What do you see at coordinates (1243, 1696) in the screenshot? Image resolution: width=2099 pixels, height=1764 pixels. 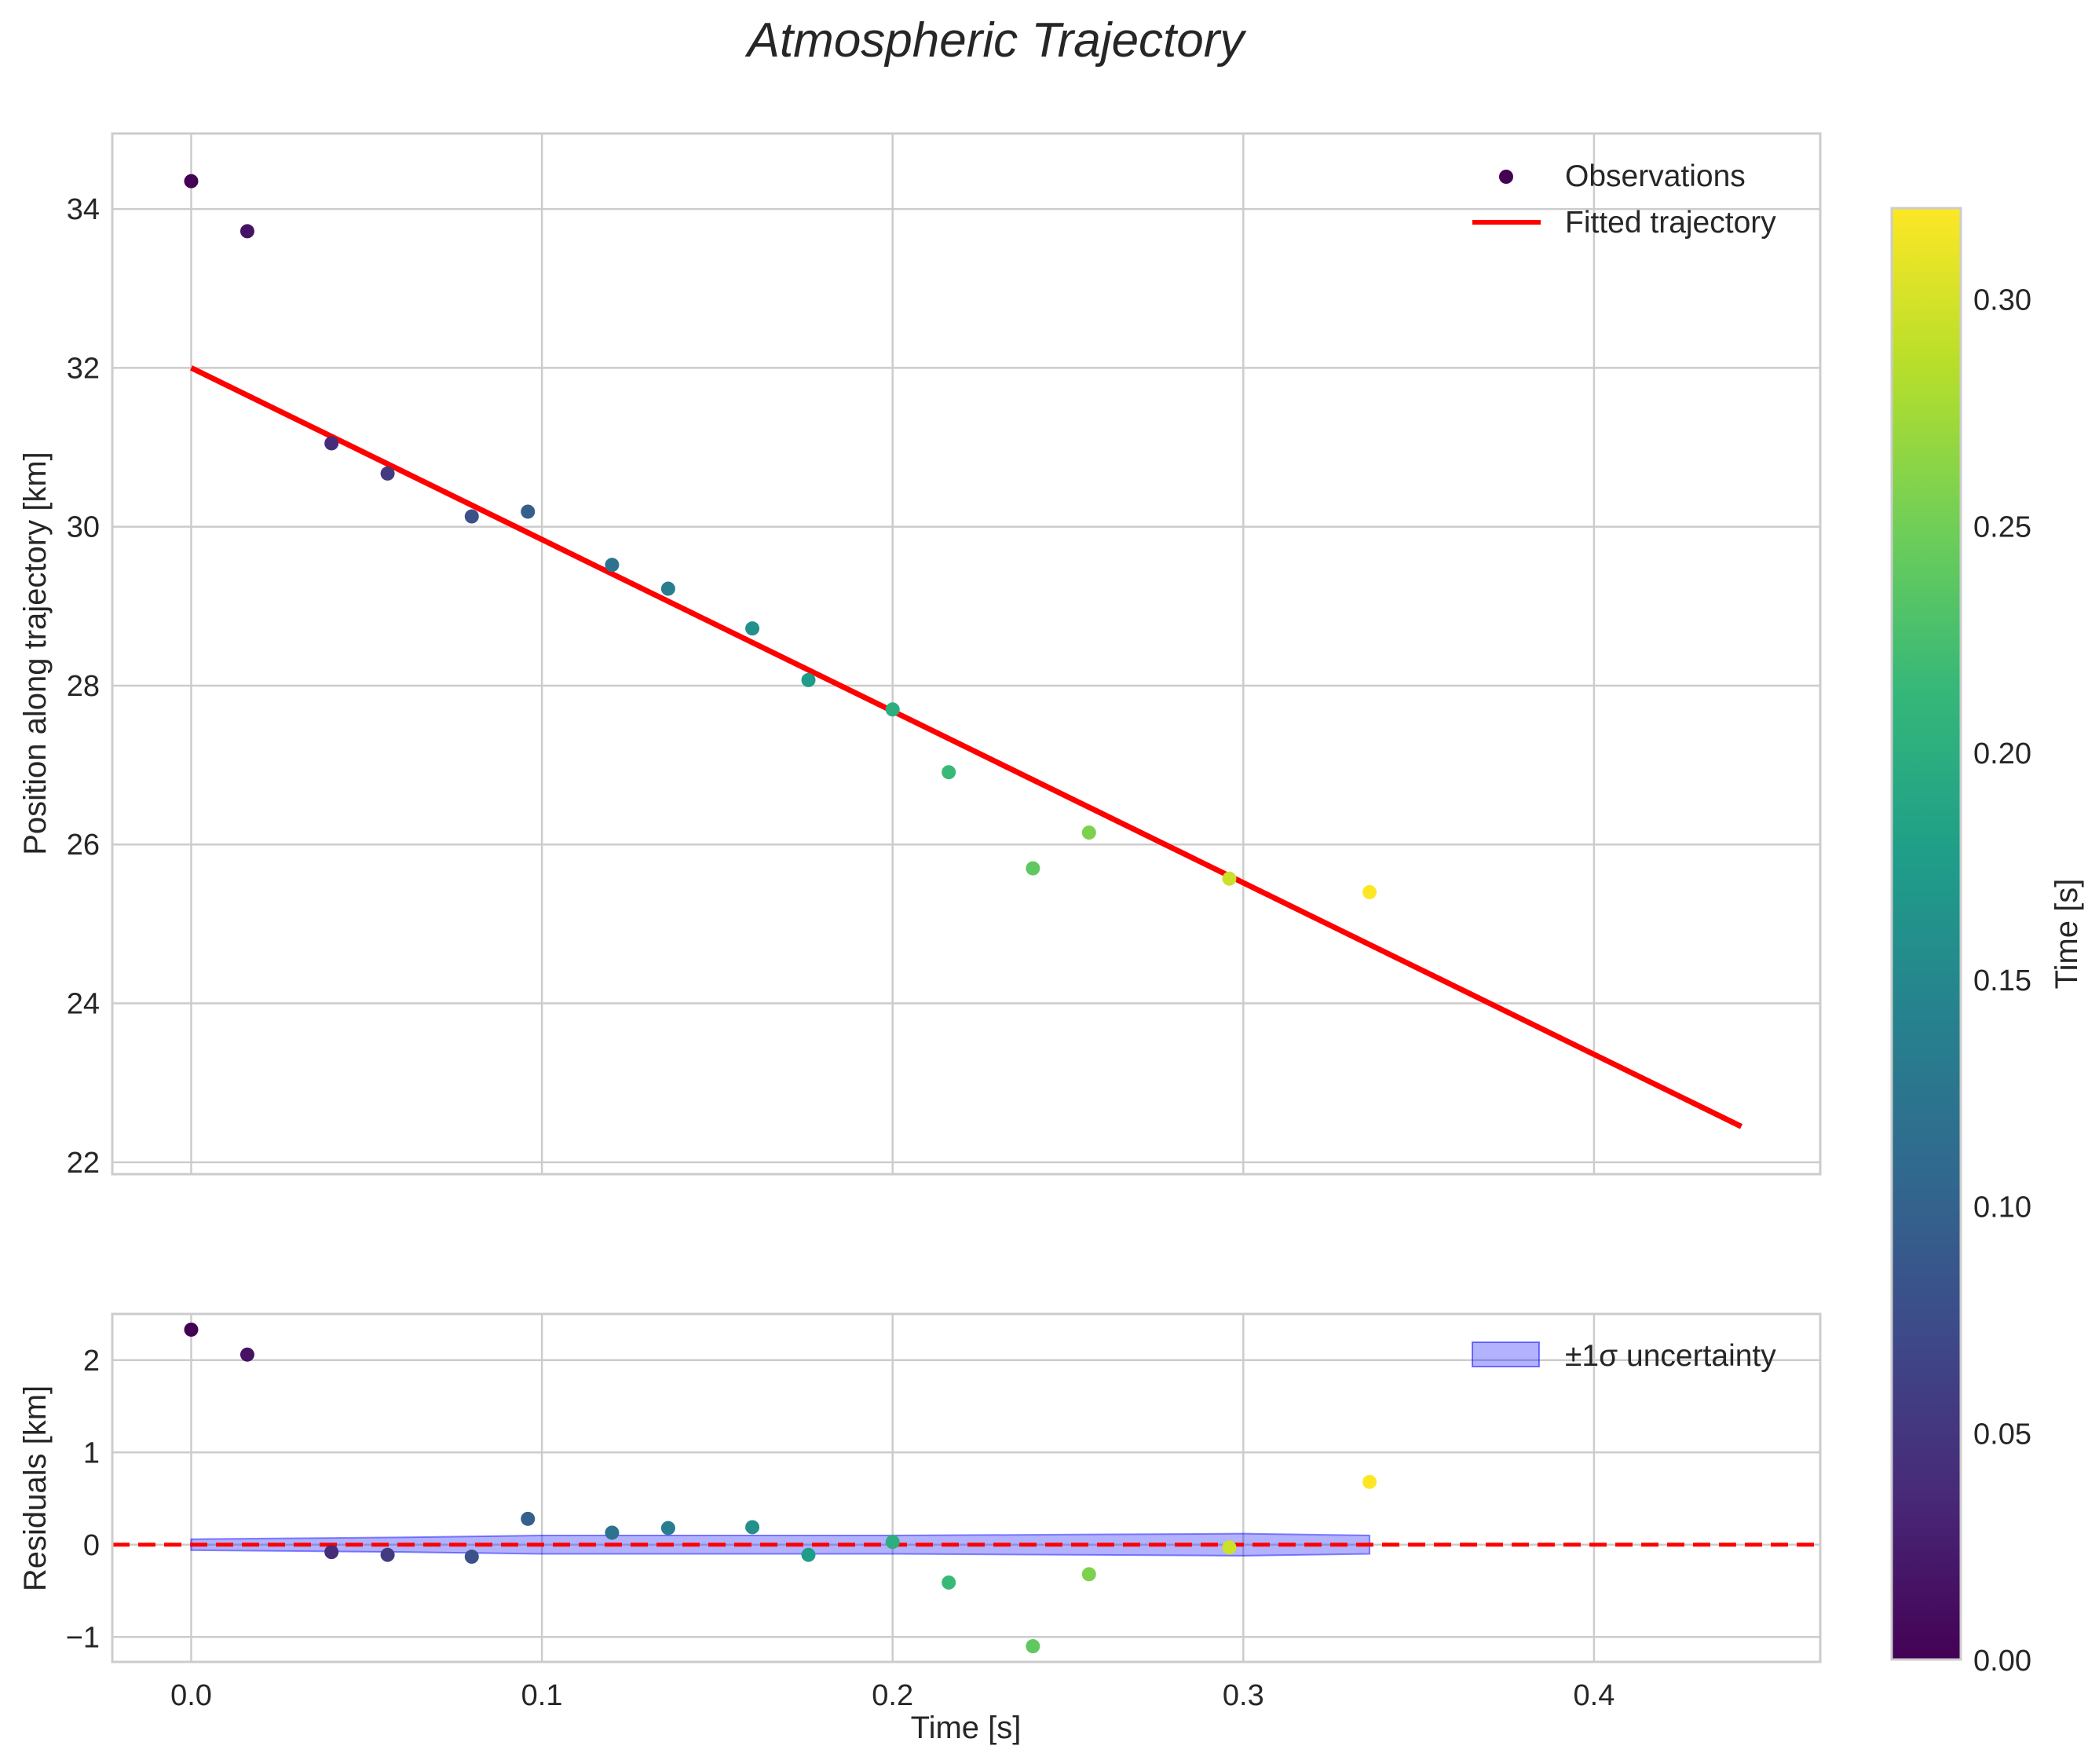 I see `x-tick-label: 0.3` at bounding box center [1243, 1696].